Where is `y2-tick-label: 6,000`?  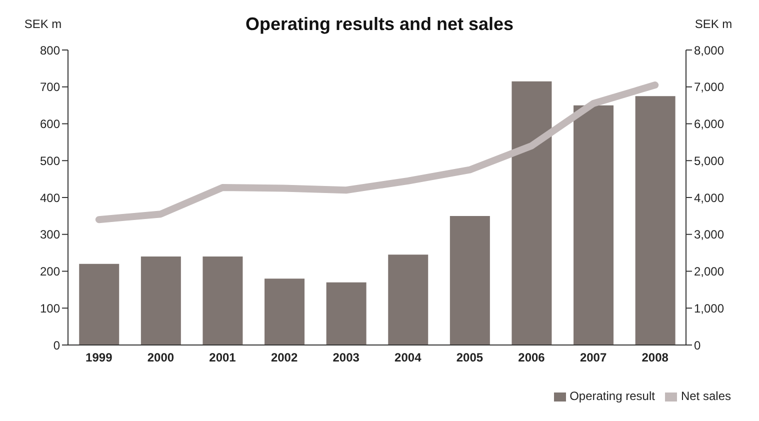
y2-tick-label: 6,000 is located at coordinates (709, 124).